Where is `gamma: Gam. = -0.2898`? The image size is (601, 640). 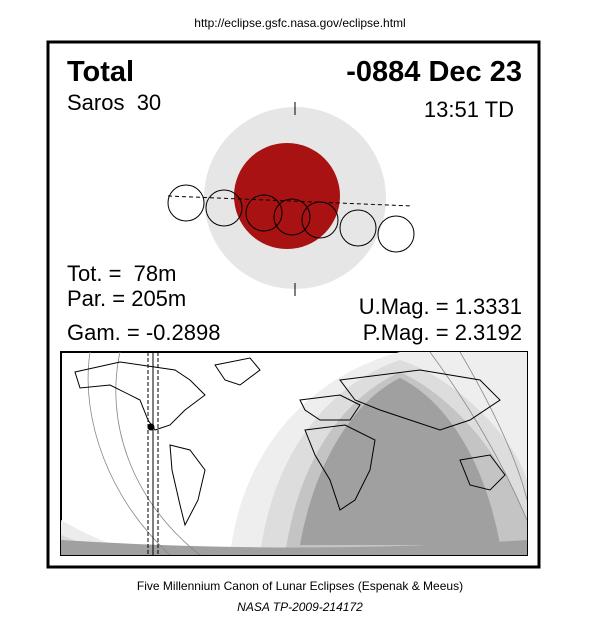 gamma: Gam. = -0.2898 is located at coordinates (143, 332).